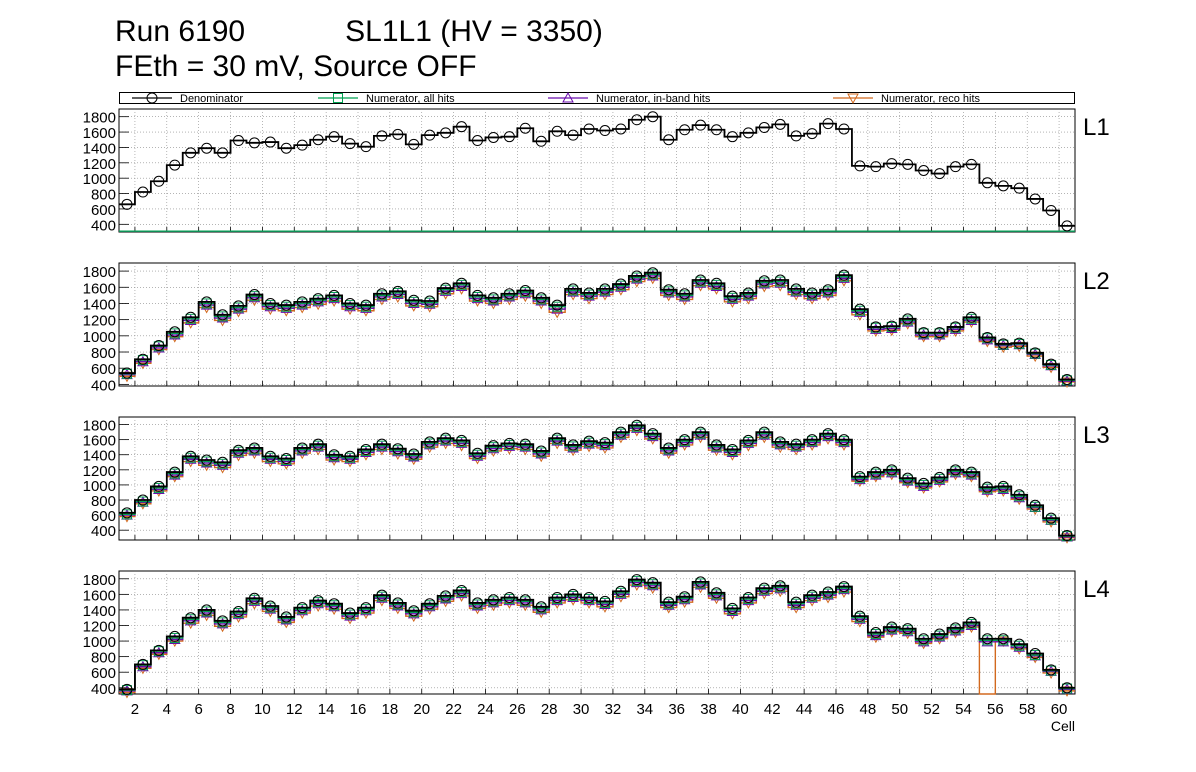 This screenshot has width=1196, height=772. I want to click on y-tick-label: 800, so click(103, 658).